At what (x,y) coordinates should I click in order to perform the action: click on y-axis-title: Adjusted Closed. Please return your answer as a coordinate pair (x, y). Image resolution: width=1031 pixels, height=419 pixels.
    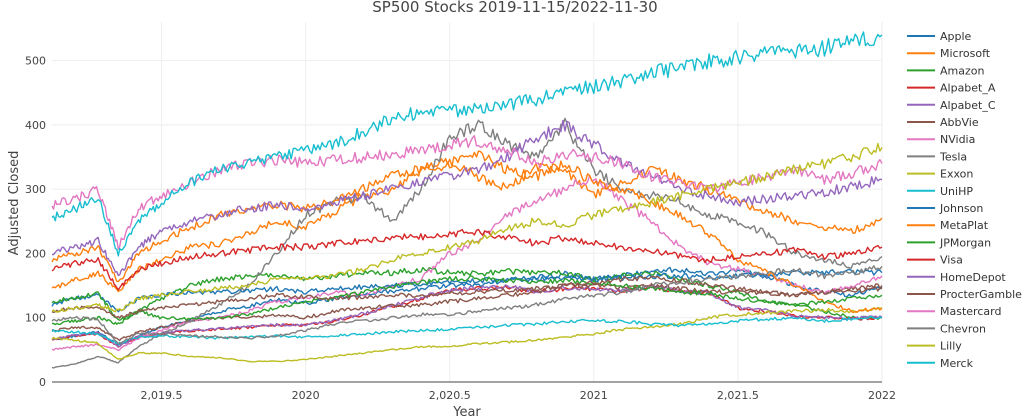
    Looking at the image, I should click on (14, 203).